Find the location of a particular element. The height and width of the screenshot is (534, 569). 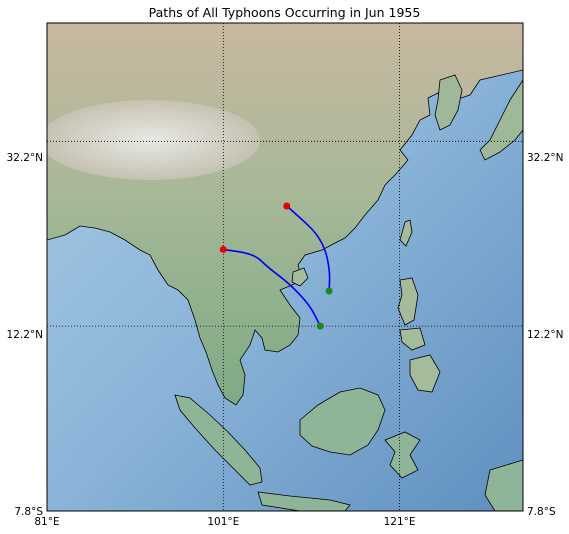

track-1-end-marker is located at coordinates (287, 206).